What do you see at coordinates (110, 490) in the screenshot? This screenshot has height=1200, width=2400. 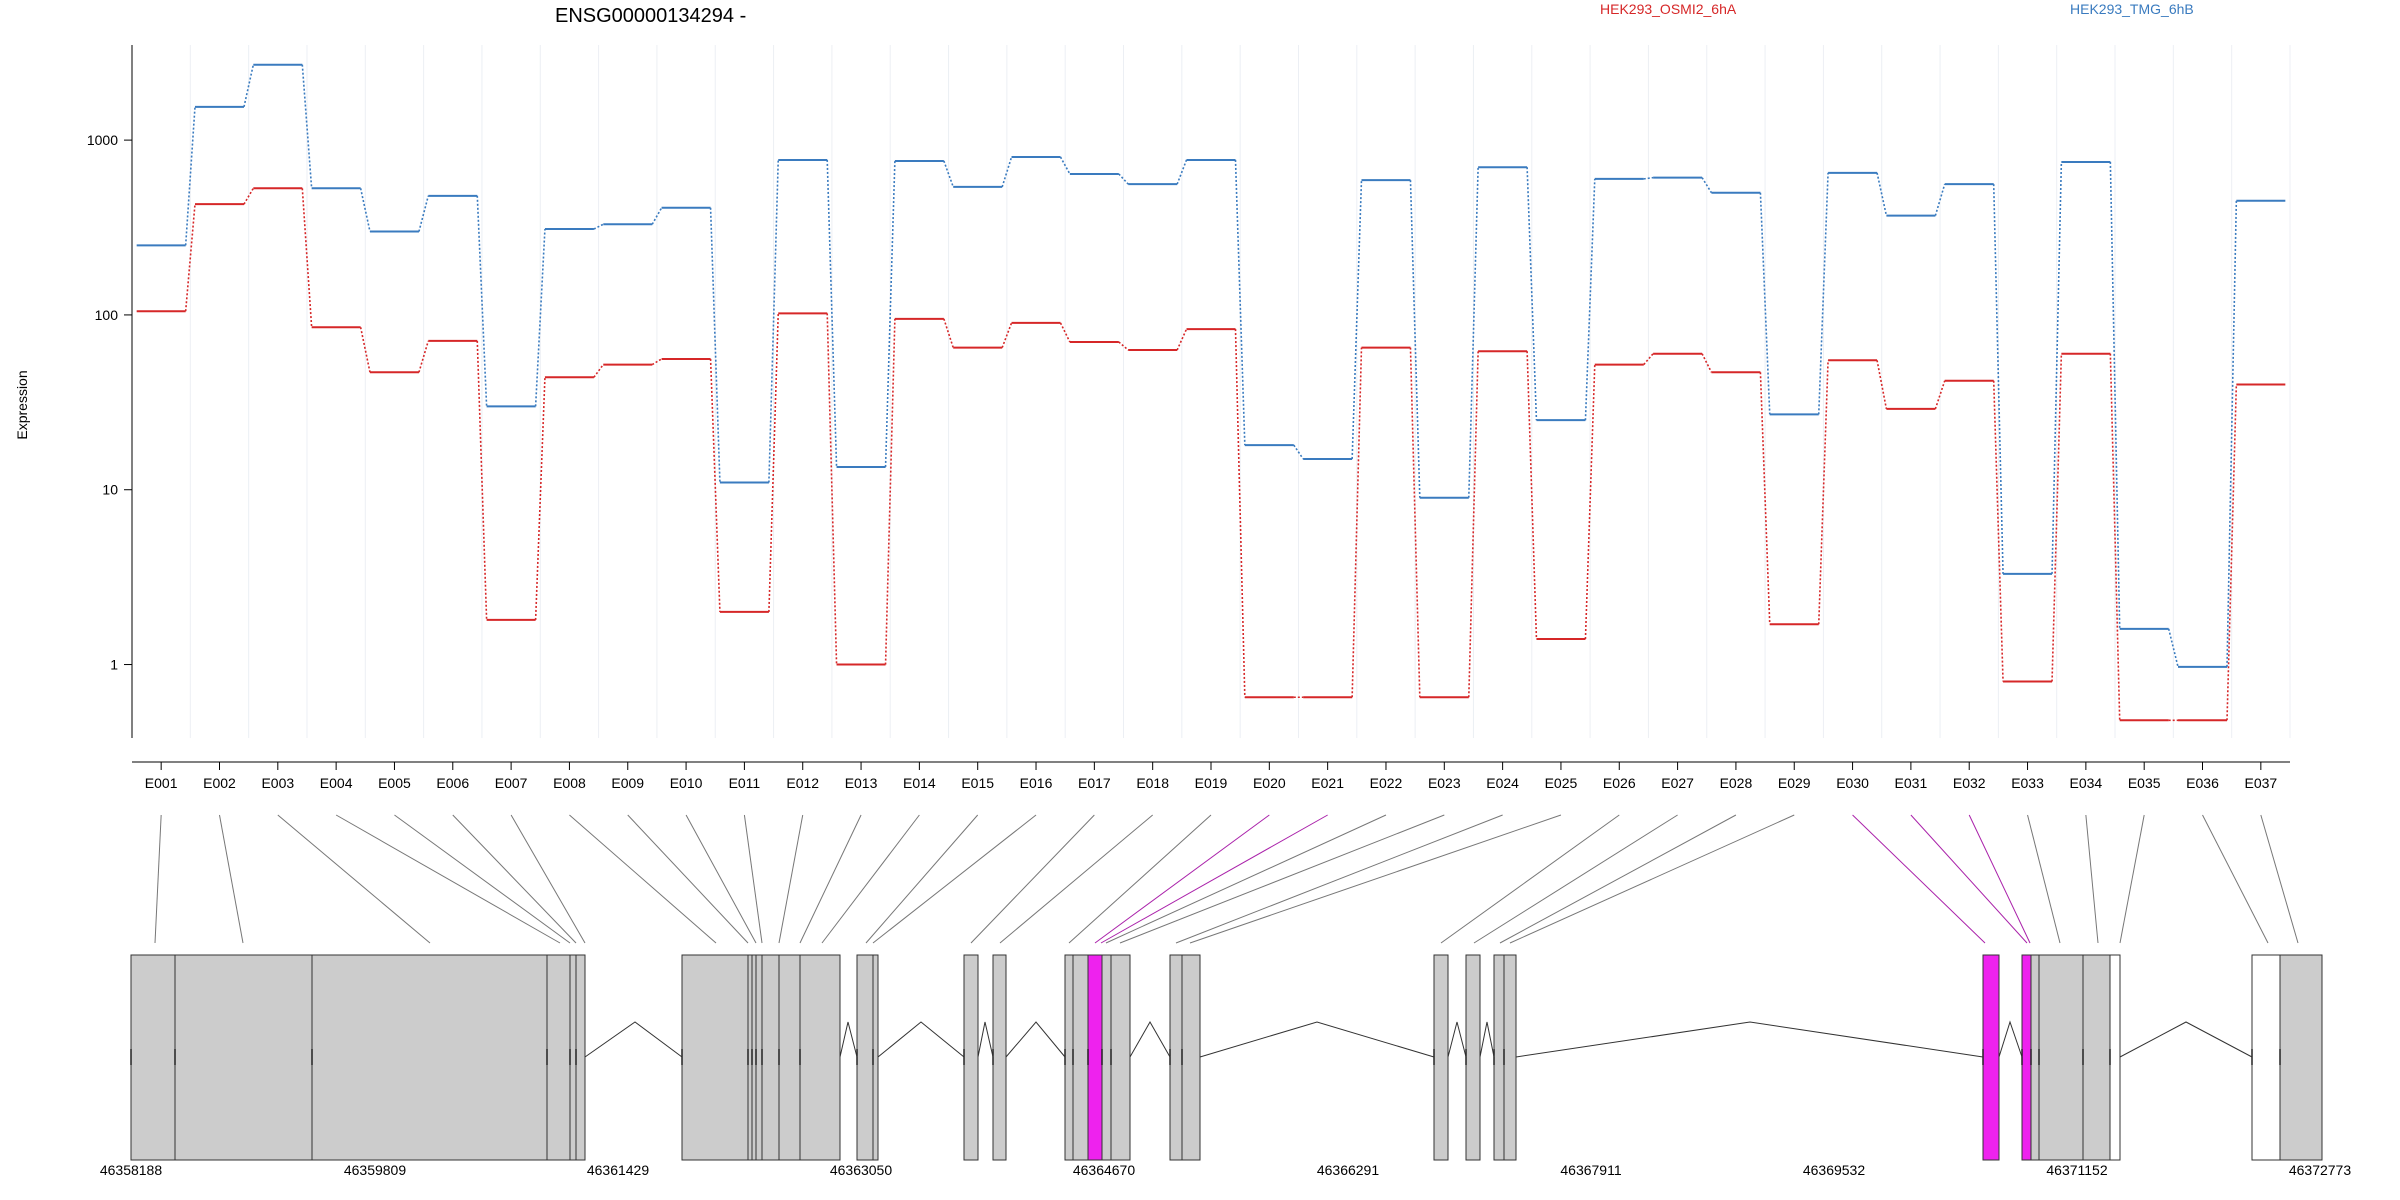 I see `y-tick-label: 10` at bounding box center [110, 490].